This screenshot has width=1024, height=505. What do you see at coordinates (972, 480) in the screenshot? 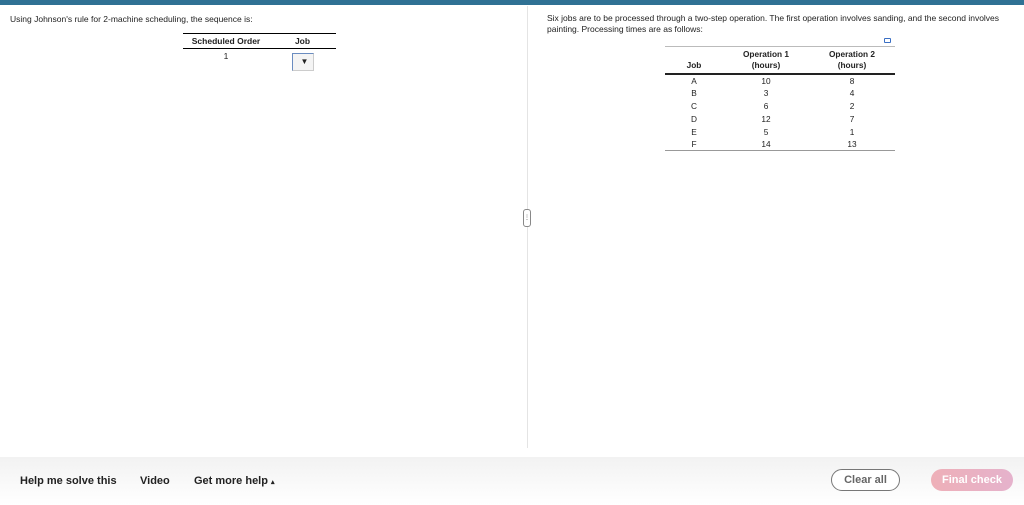
I see `final-check-button: Final check` at bounding box center [972, 480].